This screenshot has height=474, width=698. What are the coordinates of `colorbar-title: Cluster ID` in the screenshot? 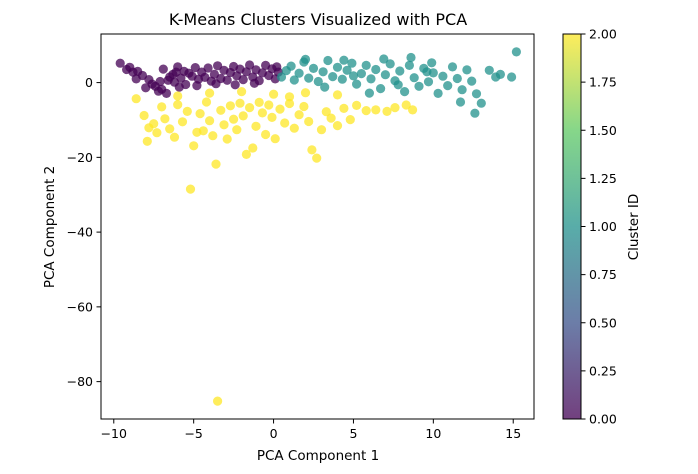 It's located at (634, 227).